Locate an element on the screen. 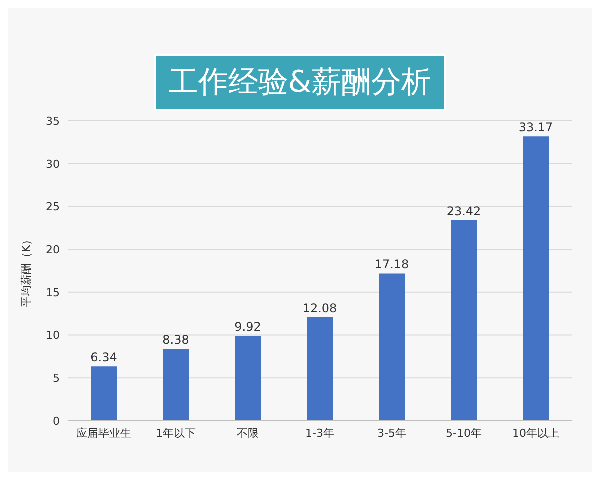 This screenshot has width=600, height=480. x-tick-label: 不限 is located at coordinates (248, 433).